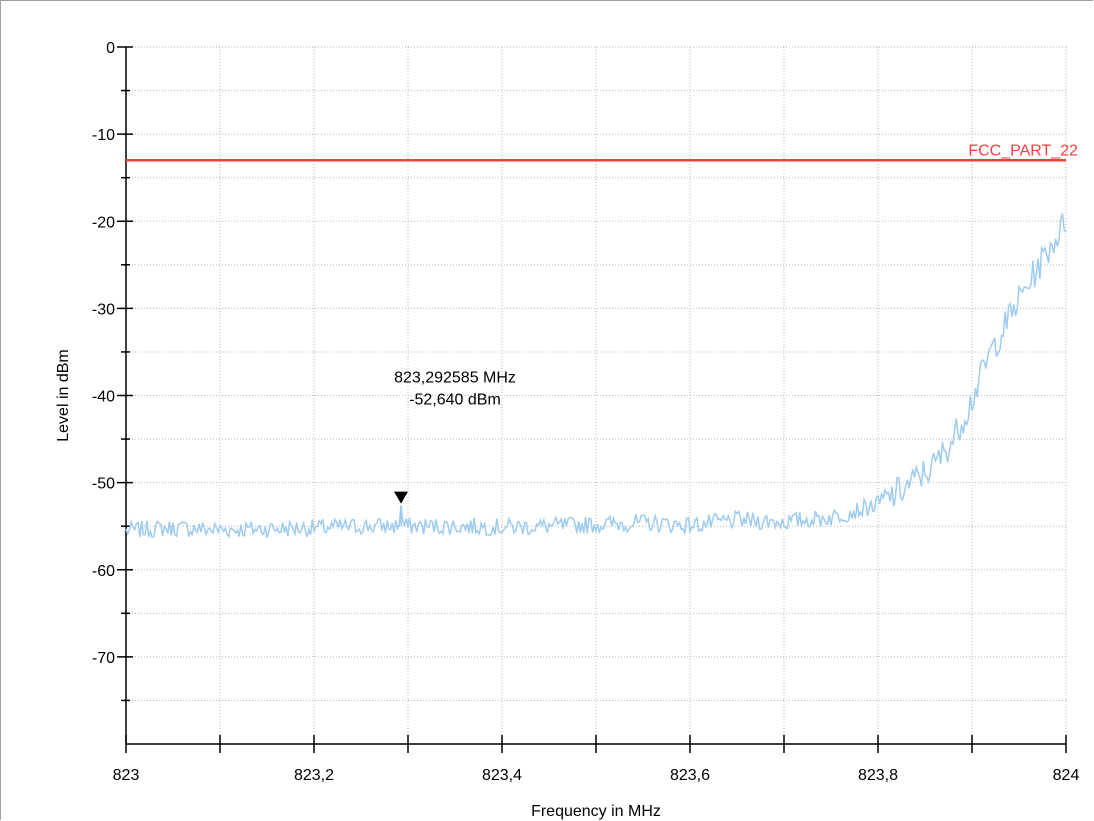 The width and height of the screenshot is (1094, 821). Describe the element at coordinates (401, 497) in the screenshot. I see `marker-triangle-icon` at that location.